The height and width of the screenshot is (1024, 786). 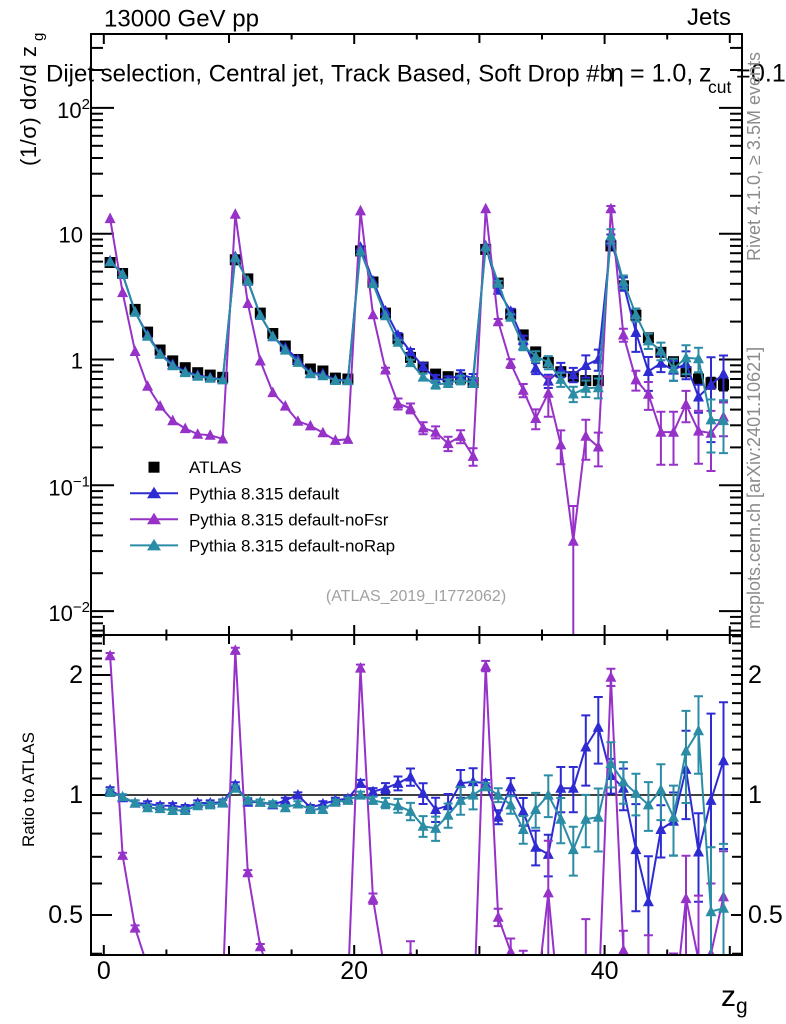 I want to click on svg-text:mcplots.cern.ch [arXiv:2401.10: mcplots.cern.ch [arXiv:2401.10621], so click(x=754, y=488).